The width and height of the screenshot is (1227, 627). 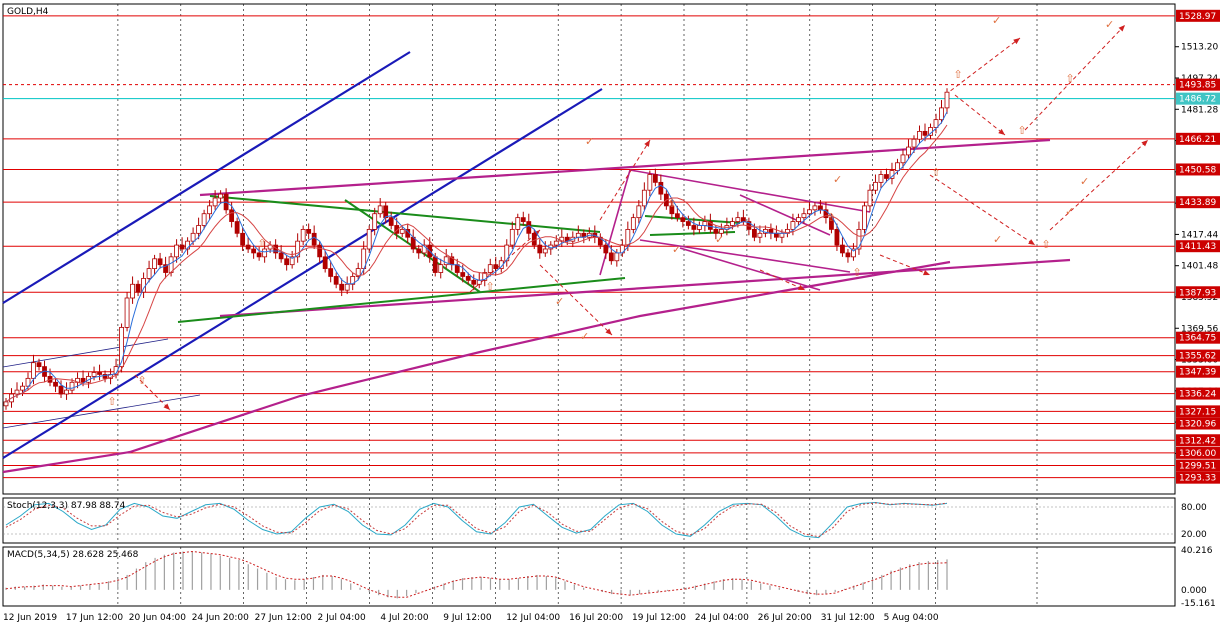 What do you see at coordinates (911, 618) in the screenshot?
I see `x-tick-label: 5 Aug 04:00` at bounding box center [911, 618].